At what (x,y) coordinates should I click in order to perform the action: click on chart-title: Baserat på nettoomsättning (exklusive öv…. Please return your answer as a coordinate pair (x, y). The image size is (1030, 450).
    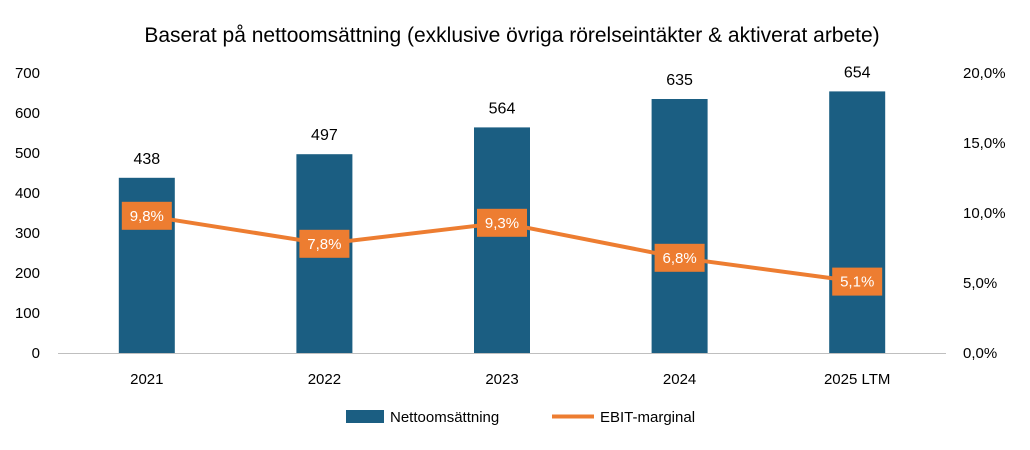
    Looking at the image, I should click on (511, 35).